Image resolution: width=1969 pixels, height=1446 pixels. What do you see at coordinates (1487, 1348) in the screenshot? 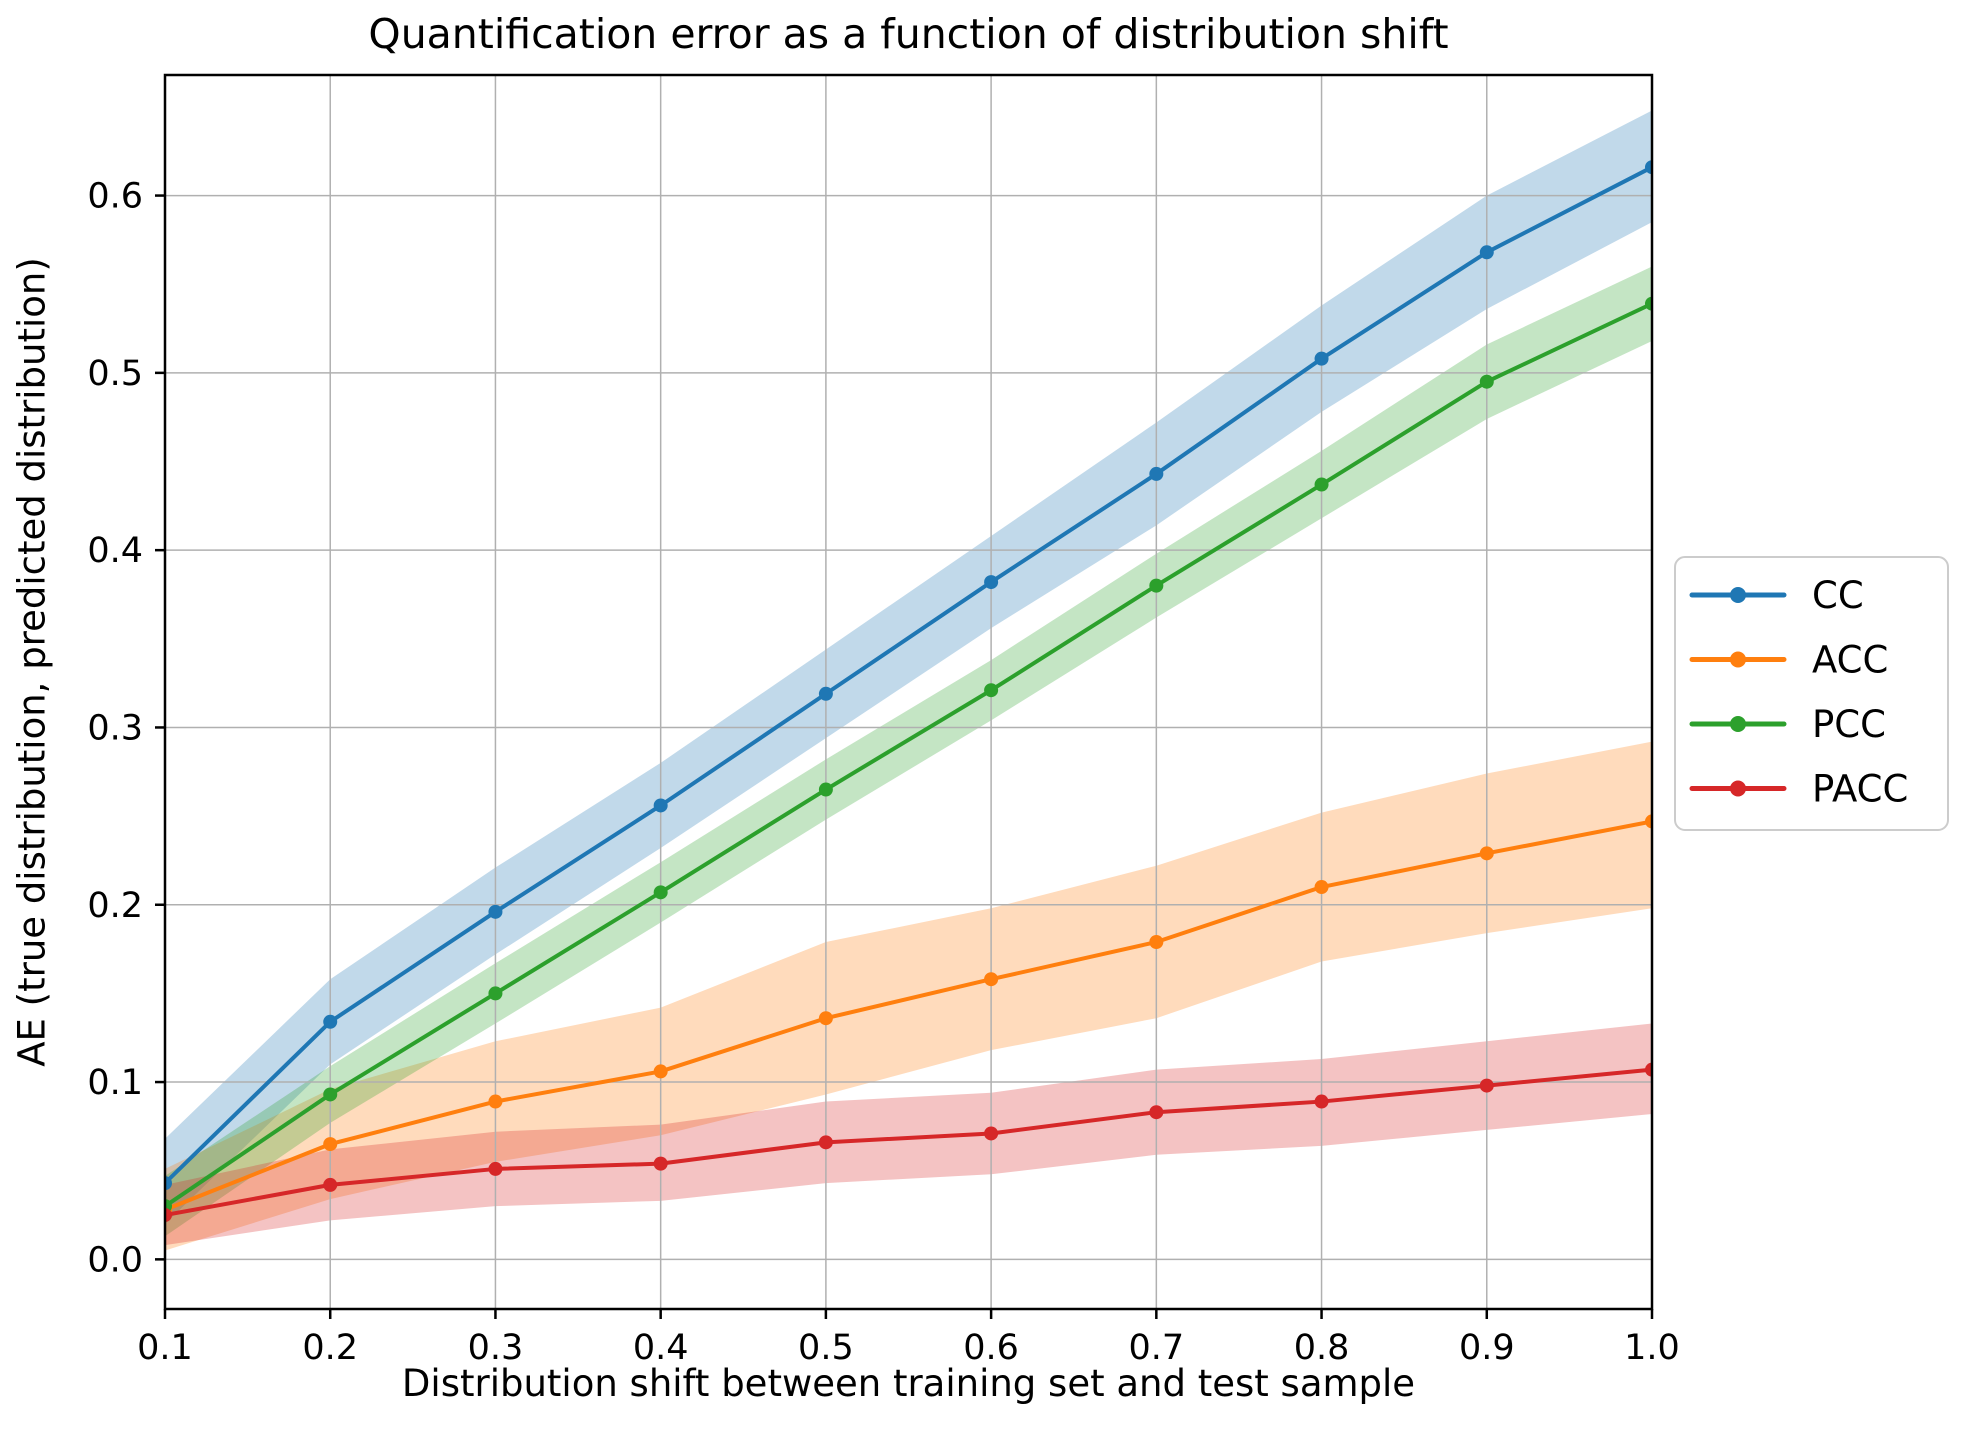
I see `x-tick-label: 0.9` at bounding box center [1487, 1348].